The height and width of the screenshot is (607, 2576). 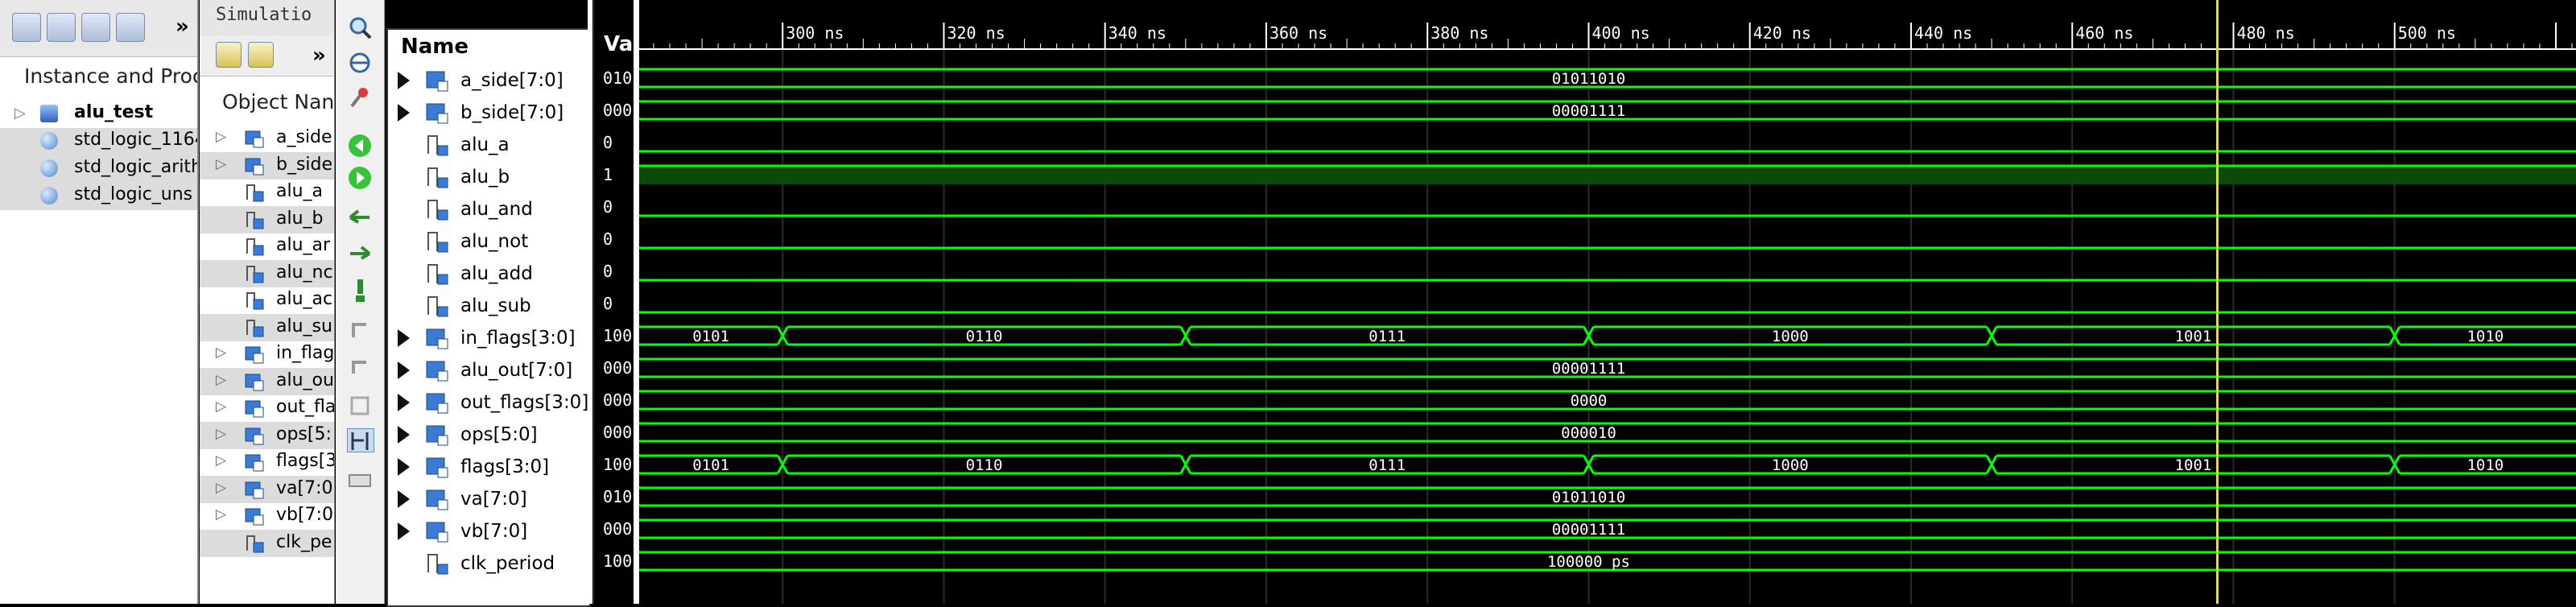 What do you see at coordinates (488, 402) in the screenshot?
I see `signal-row: out_flags[3:0]` at bounding box center [488, 402].